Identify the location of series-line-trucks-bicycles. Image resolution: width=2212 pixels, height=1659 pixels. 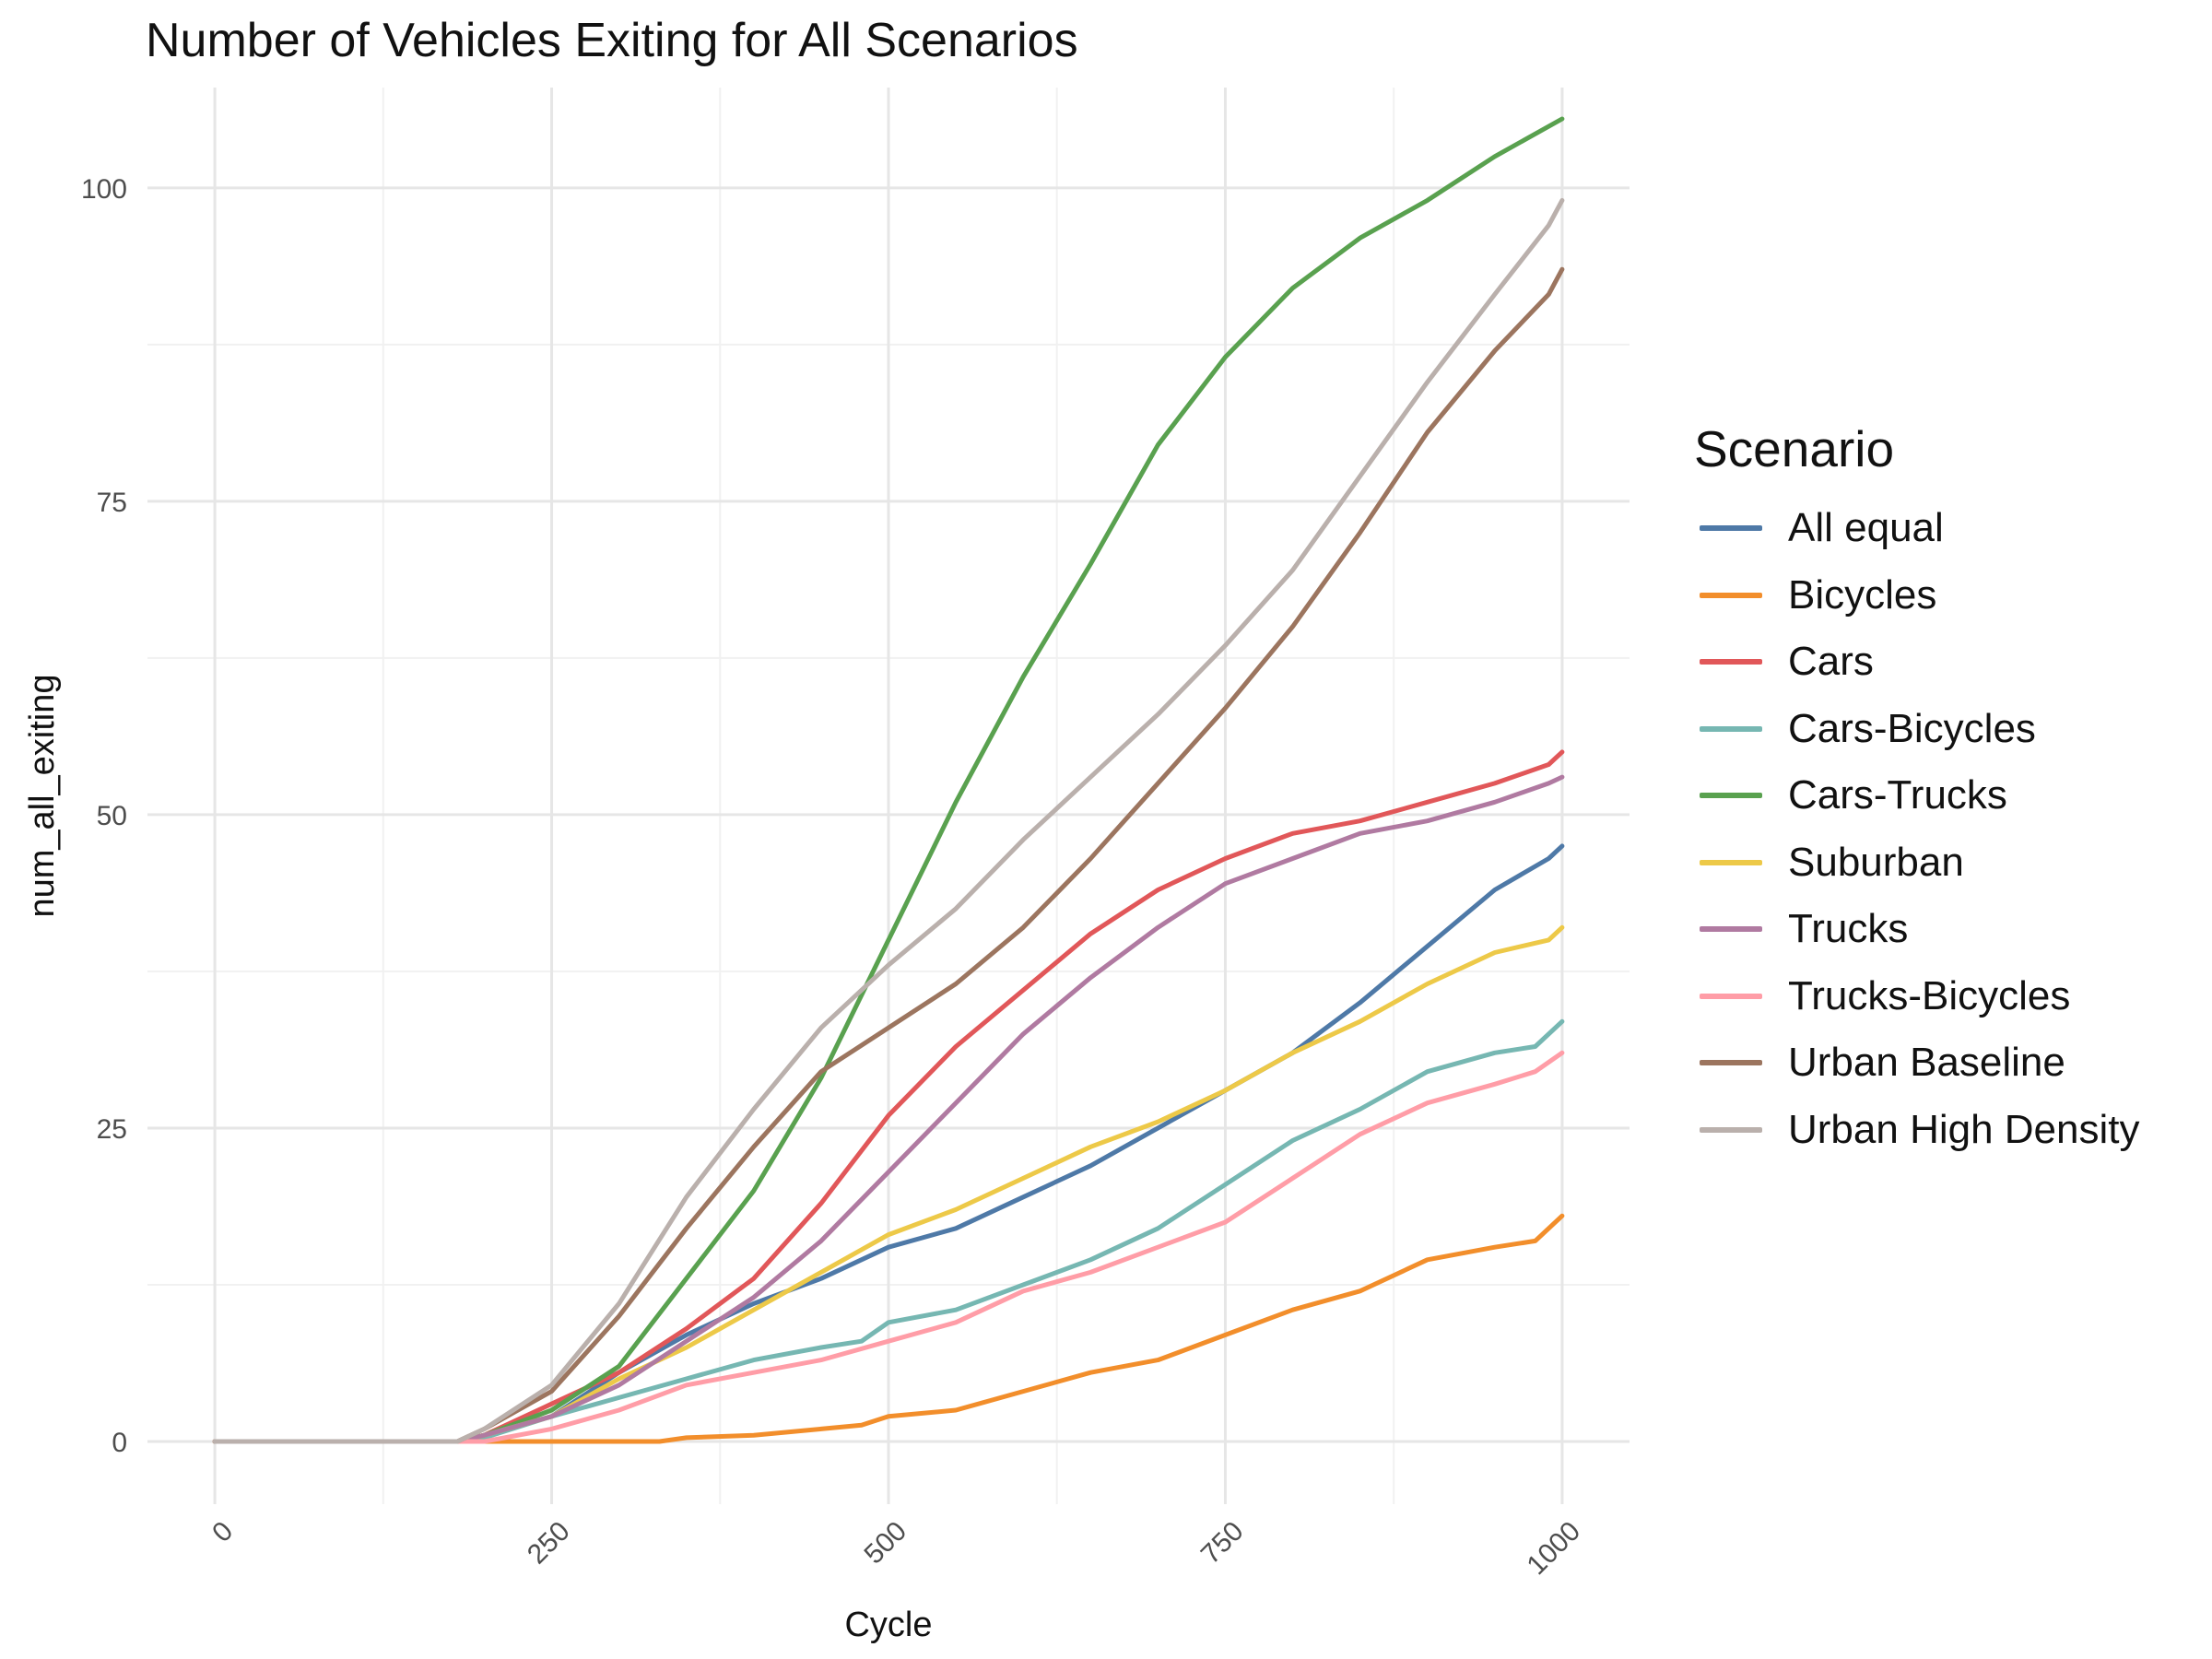
(888, 1247).